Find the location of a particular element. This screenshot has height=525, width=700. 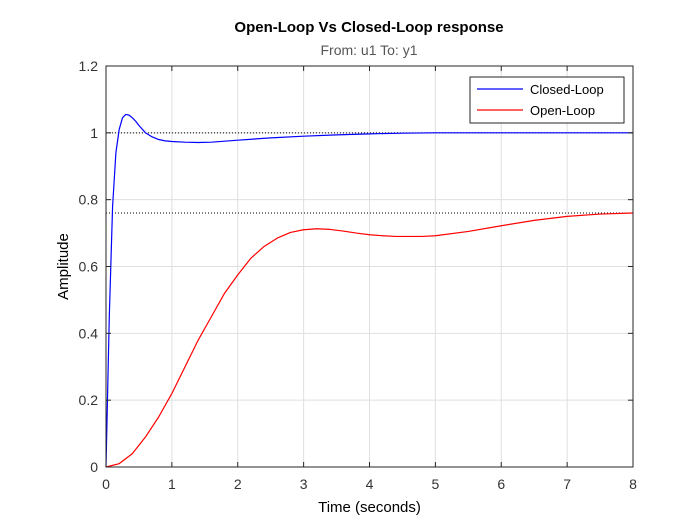

x-tick-label: 4 is located at coordinates (370, 484).